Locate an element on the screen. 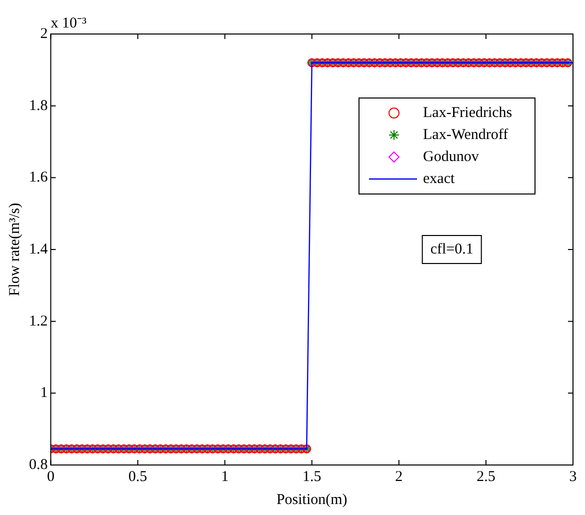 The width and height of the screenshot is (585, 515). annotation: cfl=0.1 is located at coordinates (452, 249).